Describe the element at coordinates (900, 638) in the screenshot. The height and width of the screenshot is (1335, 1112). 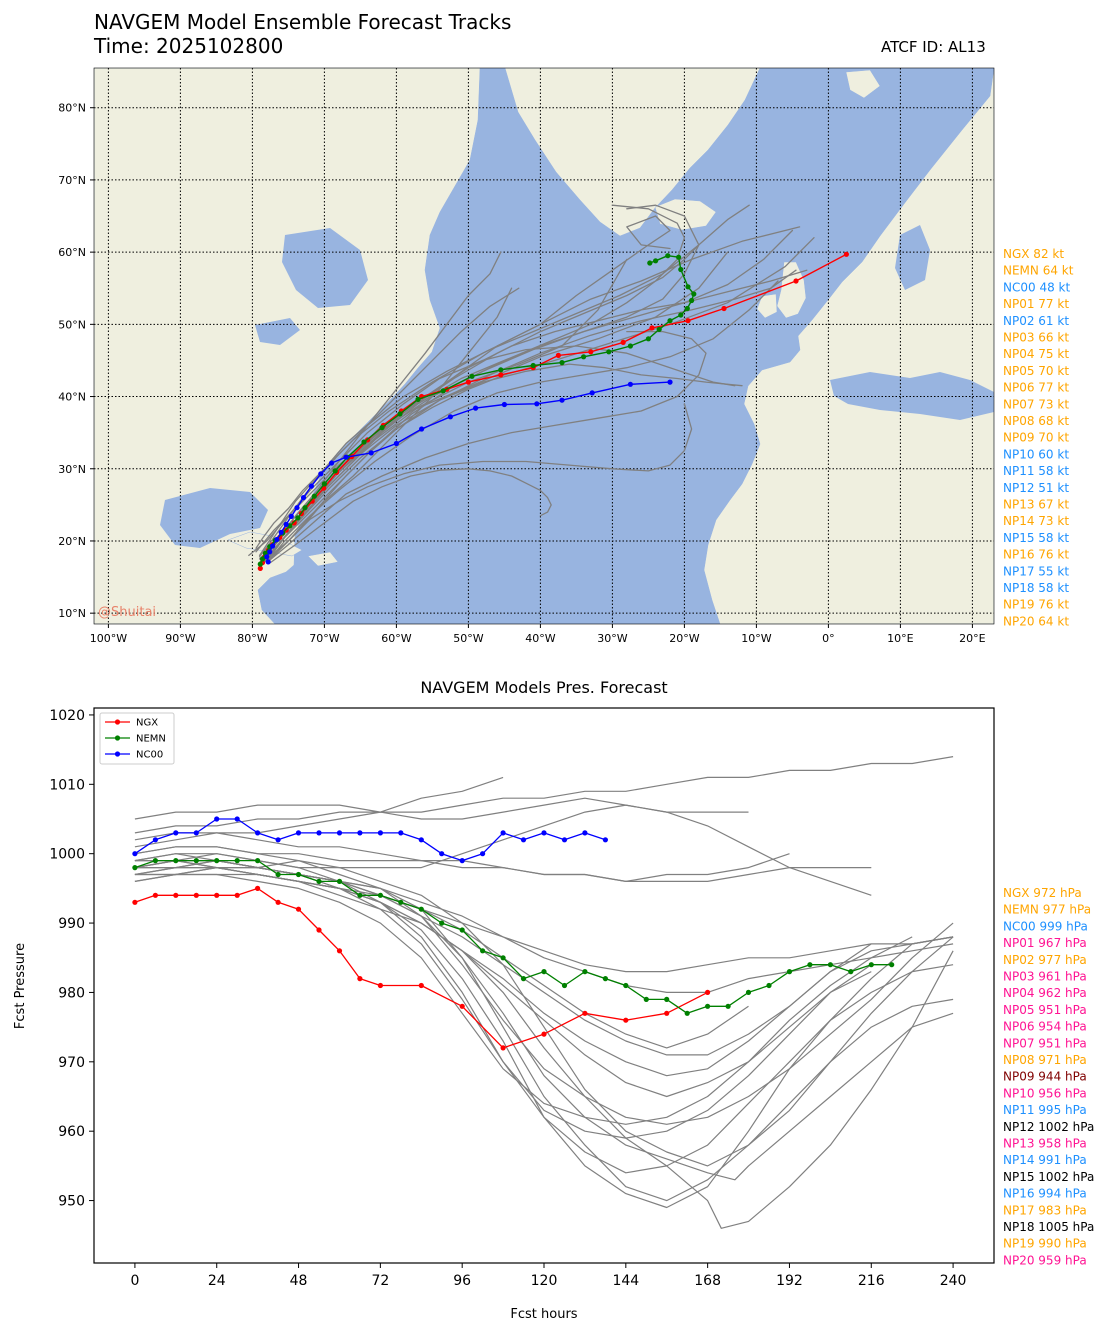
I see `map-tick-label-lon: 10°E` at that location.